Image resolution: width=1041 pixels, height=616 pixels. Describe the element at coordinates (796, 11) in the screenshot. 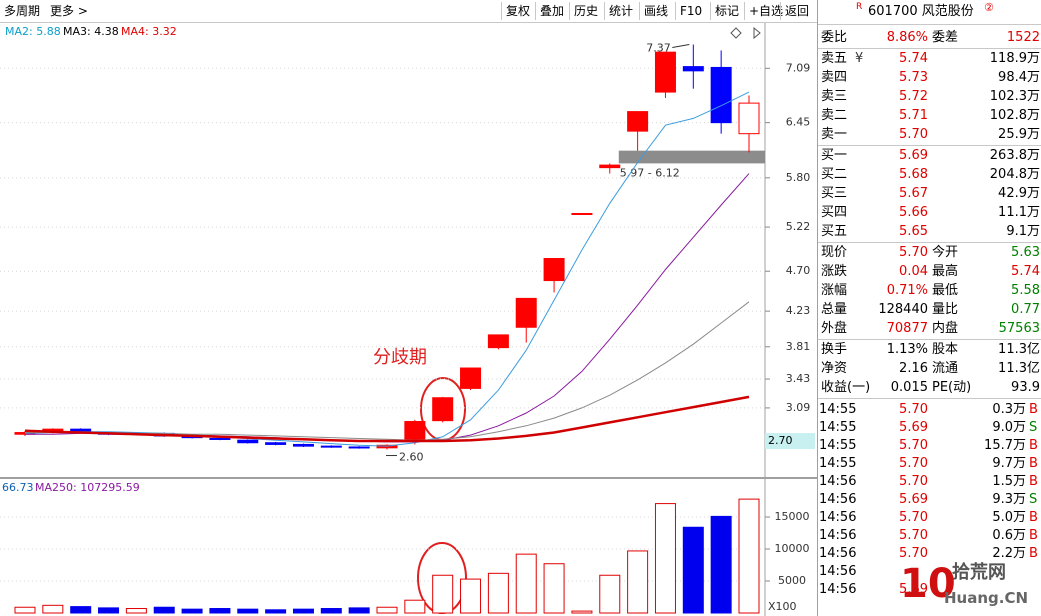

I see `toolbar-button: 返回` at that location.